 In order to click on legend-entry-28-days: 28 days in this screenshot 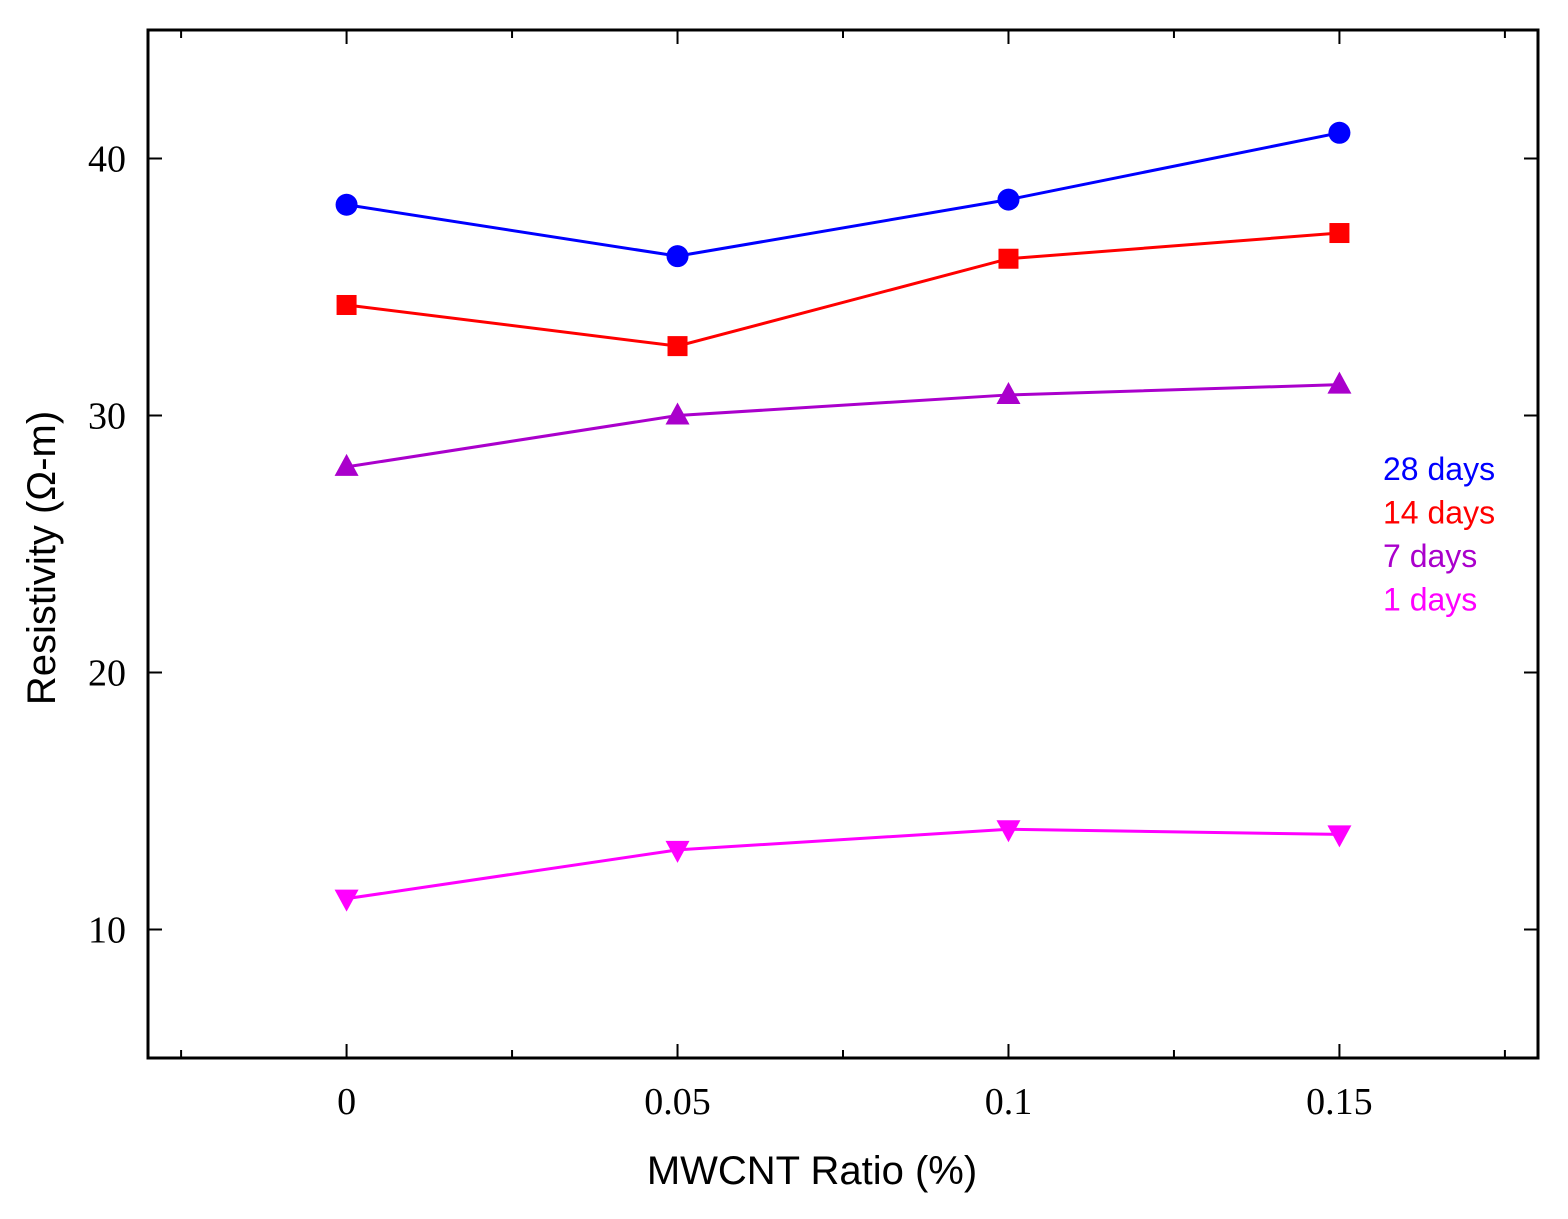, I will do `click(1439, 469)`.